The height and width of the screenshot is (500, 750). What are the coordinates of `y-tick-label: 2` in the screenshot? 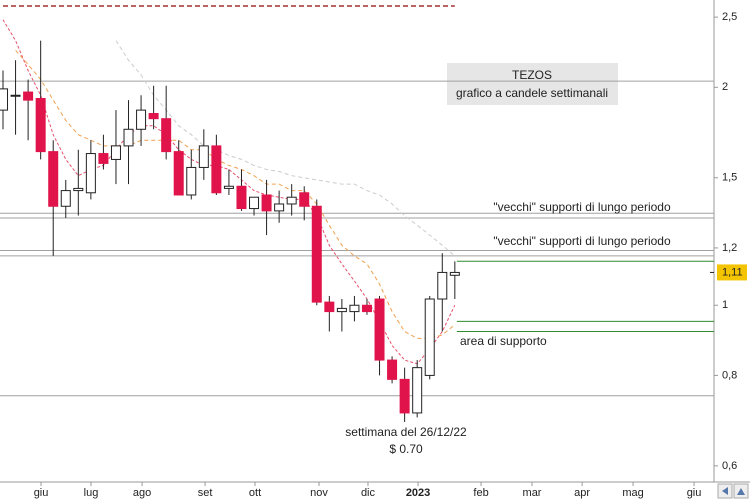 It's located at (725, 87).